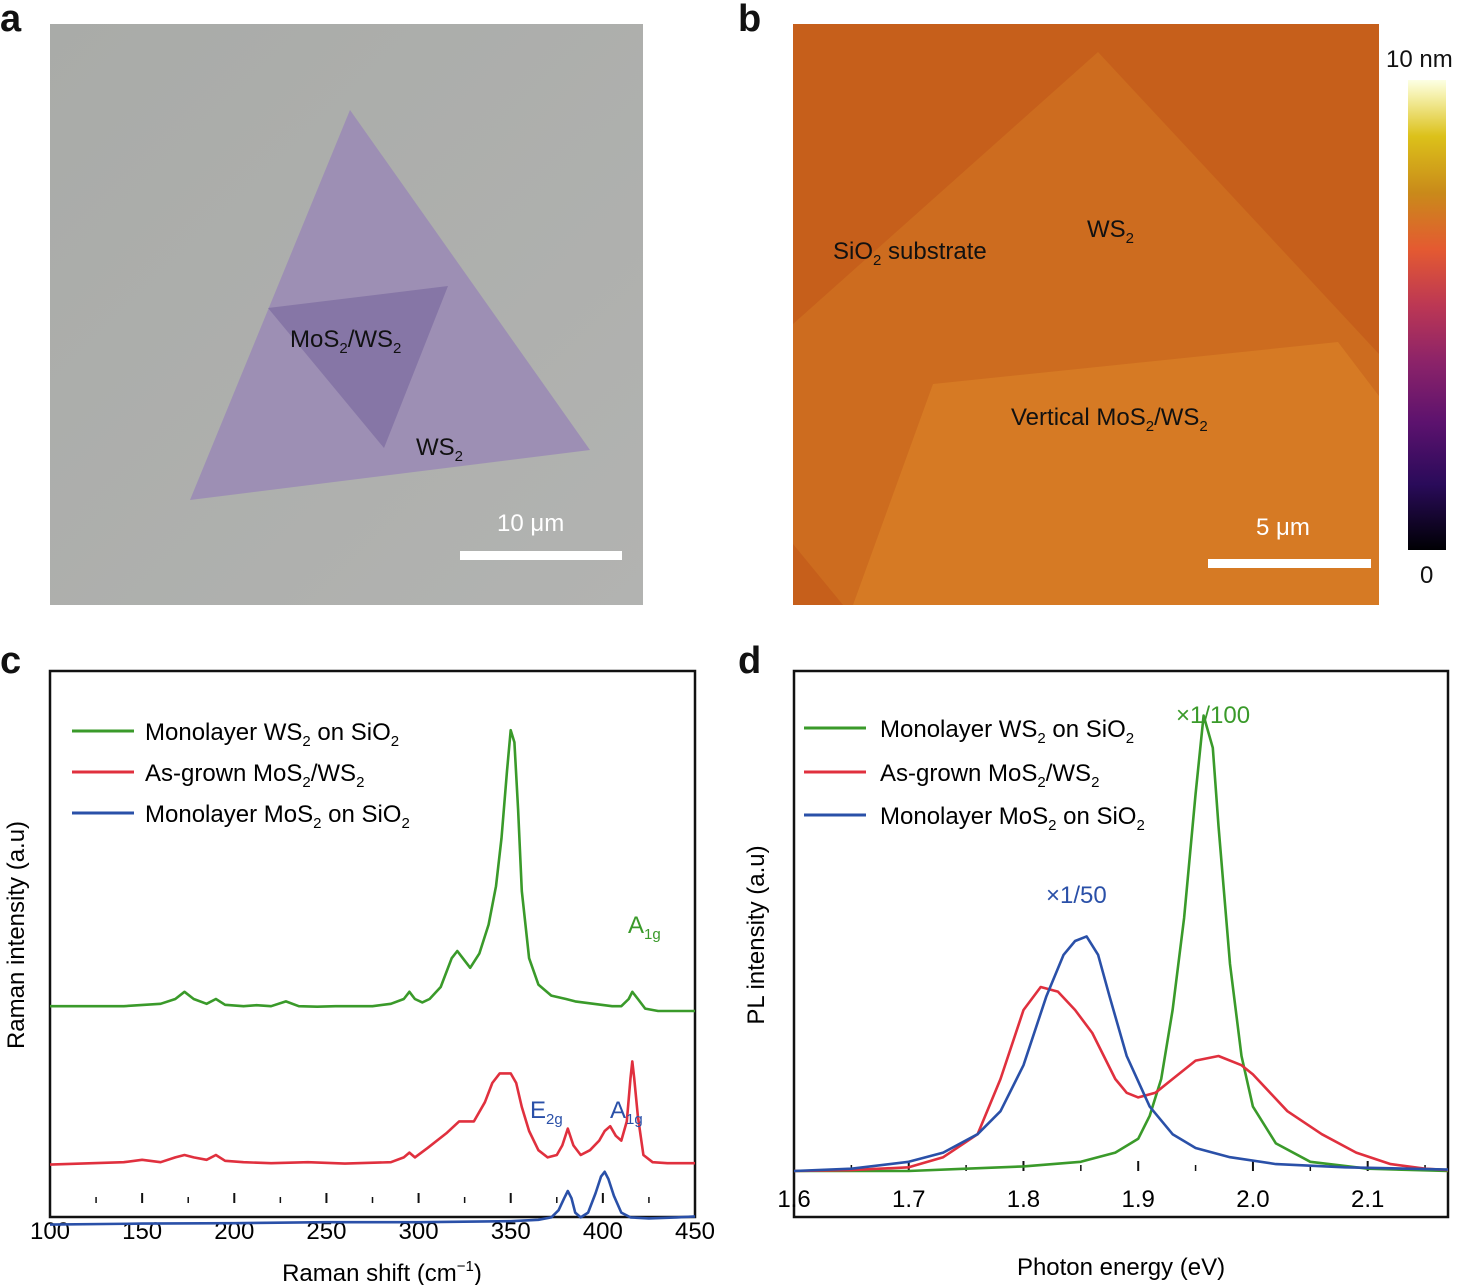 This screenshot has width=1468, height=1287. What do you see at coordinates (910, 253) in the screenshot?
I see `label-substrate: SiO2 substrate` at bounding box center [910, 253].